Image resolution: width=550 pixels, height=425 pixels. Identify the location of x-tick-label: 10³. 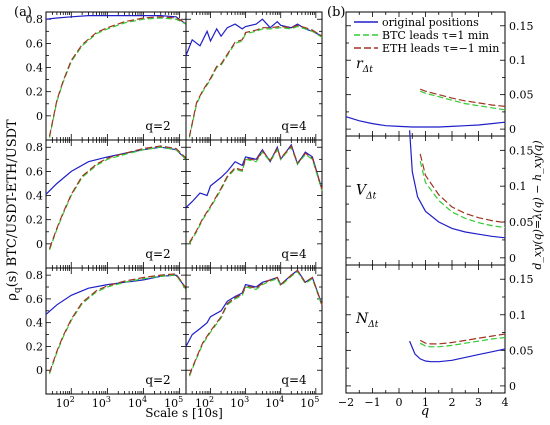
(101, 402).